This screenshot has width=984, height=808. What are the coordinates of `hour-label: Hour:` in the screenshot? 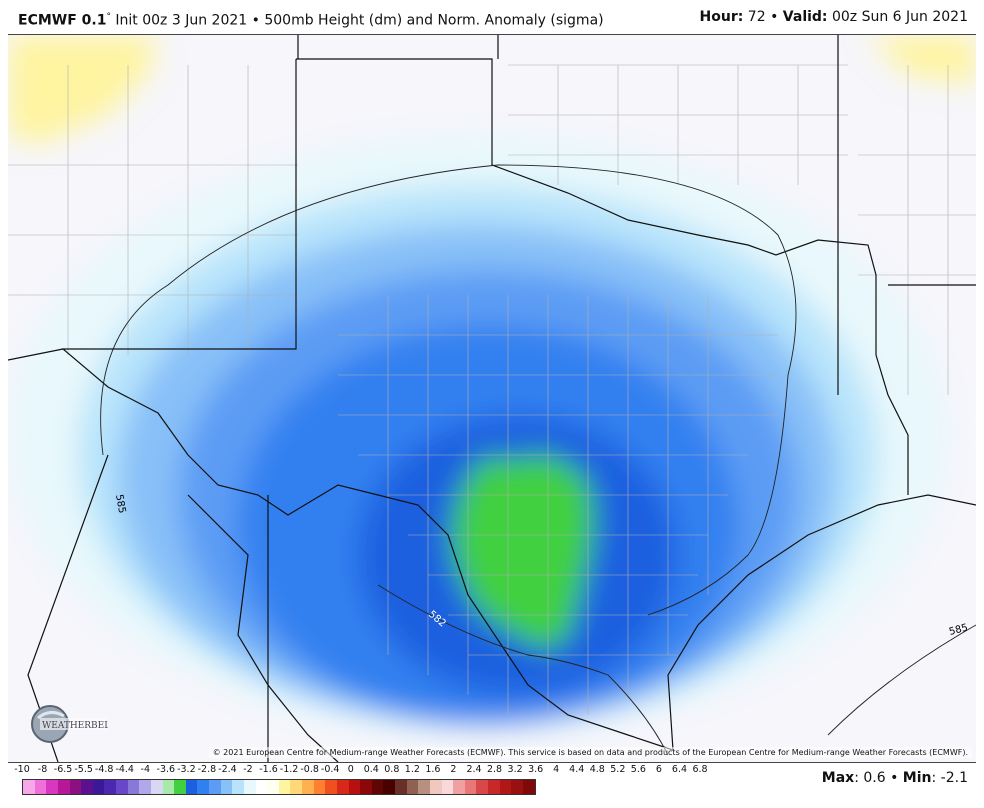 It's located at (721, 17).